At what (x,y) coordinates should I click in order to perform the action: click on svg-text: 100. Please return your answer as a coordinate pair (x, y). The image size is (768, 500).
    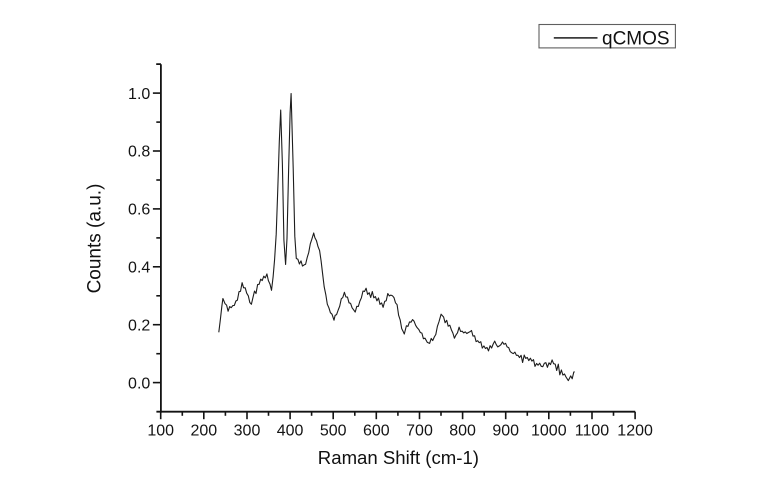
    Looking at the image, I should click on (160, 431).